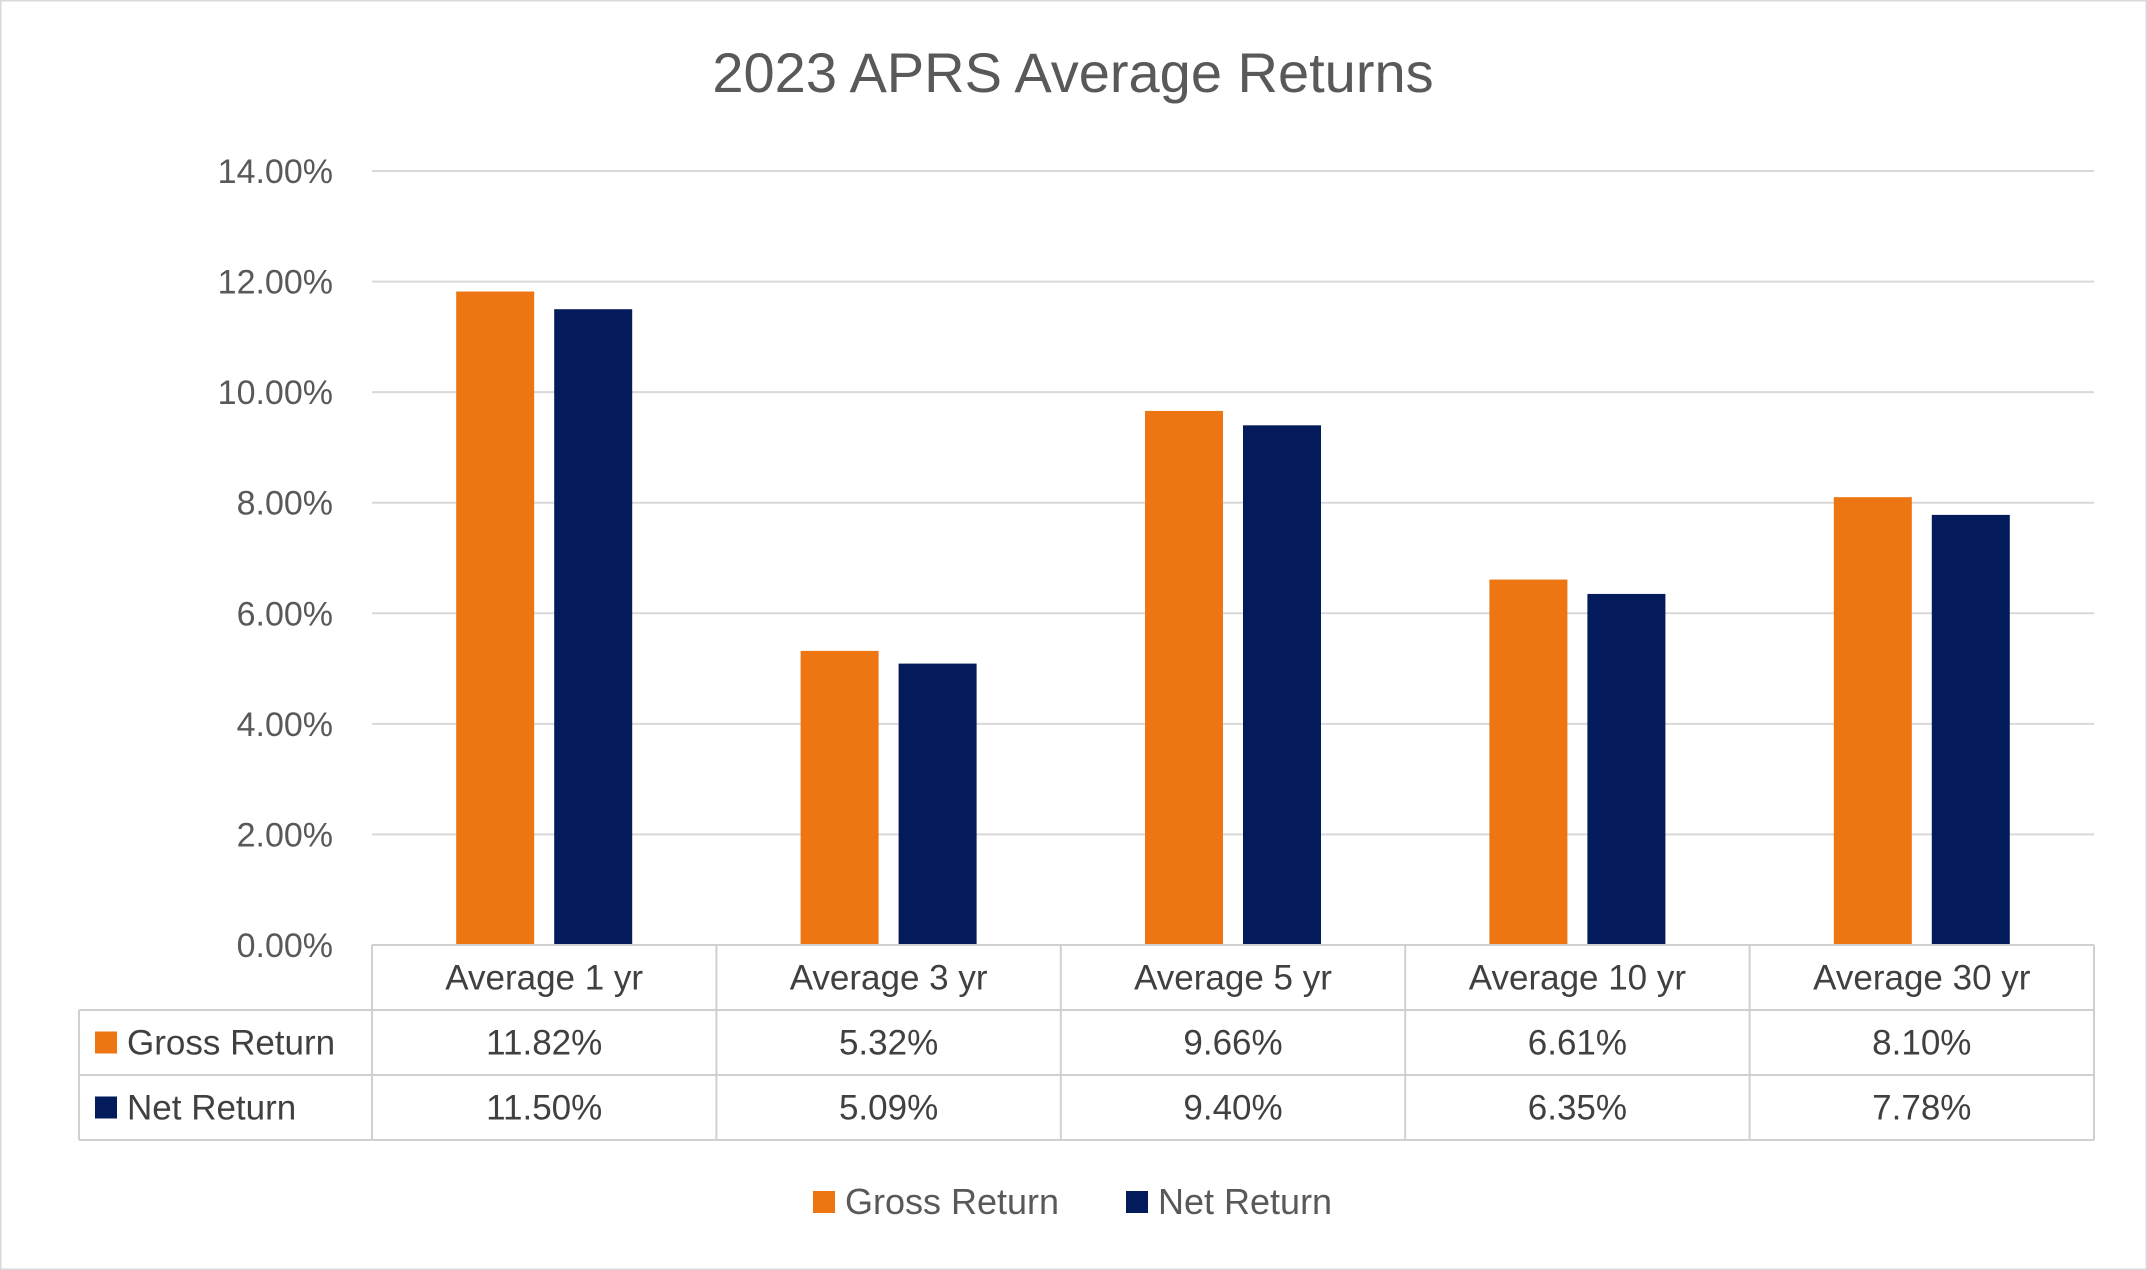 The height and width of the screenshot is (1270, 2147). What do you see at coordinates (275, 393) in the screenshot?
I see `y-tick-label: 10.00%` at bounding box center [275, 393].